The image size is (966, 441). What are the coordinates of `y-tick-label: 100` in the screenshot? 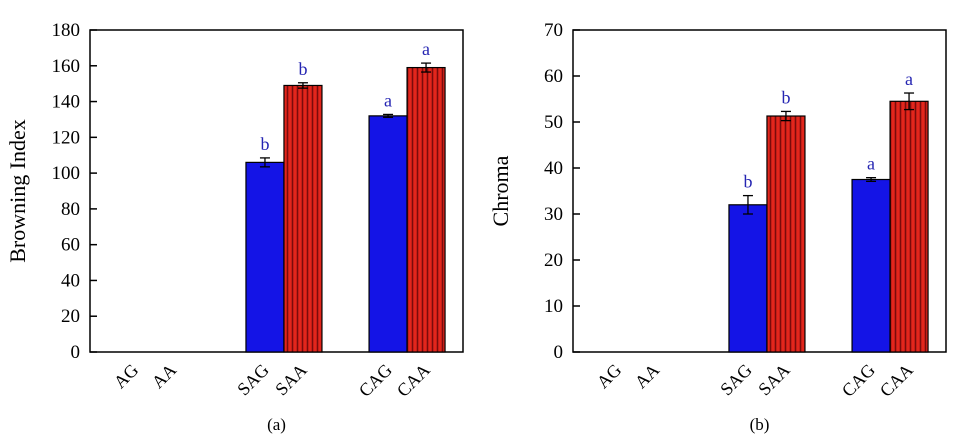 It's located at (66, 173).